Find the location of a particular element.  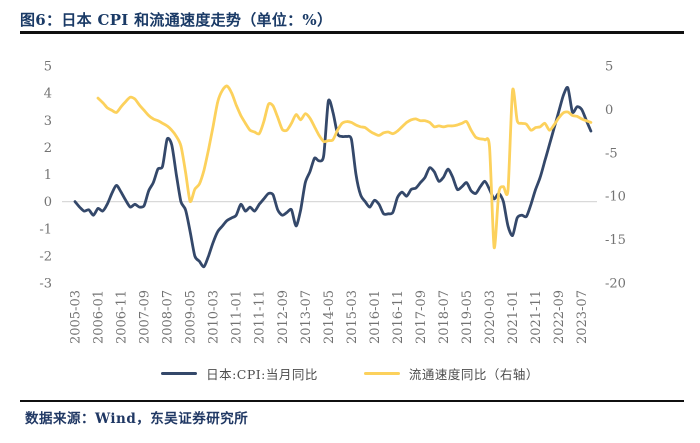

x-axis-tick-label: 2018-07 is located at coordinates (444, 317).